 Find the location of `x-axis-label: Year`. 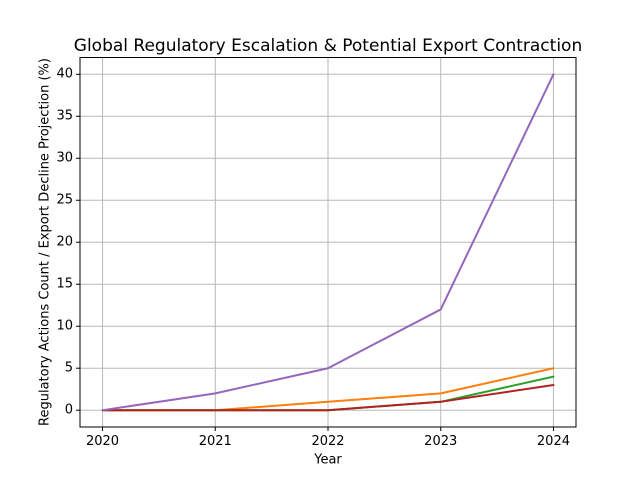

x-axis-label: Year is located at coordinates (328, 460).